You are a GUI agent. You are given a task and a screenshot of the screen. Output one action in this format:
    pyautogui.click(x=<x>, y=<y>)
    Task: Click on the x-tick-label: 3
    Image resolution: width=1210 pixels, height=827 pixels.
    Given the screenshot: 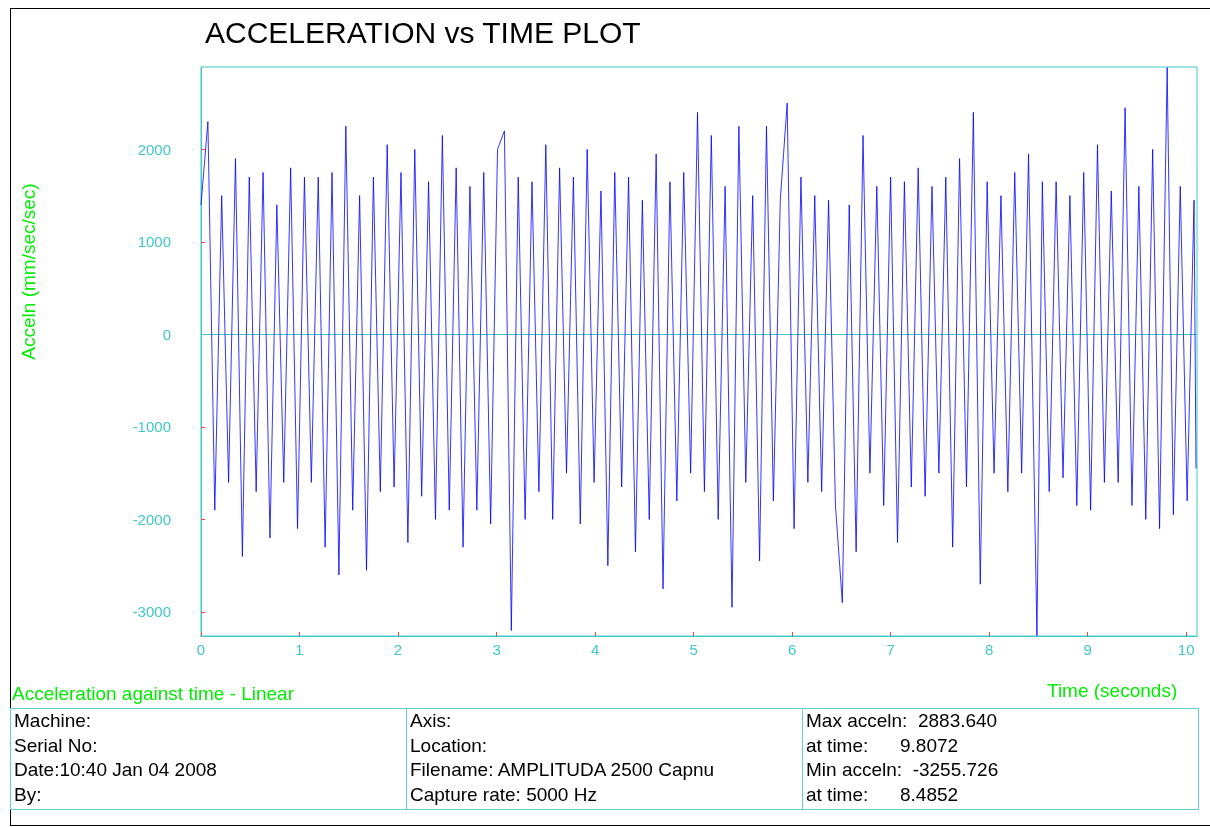 What is the action you would take?
    pyautogui.click(x=496, y=649)
    